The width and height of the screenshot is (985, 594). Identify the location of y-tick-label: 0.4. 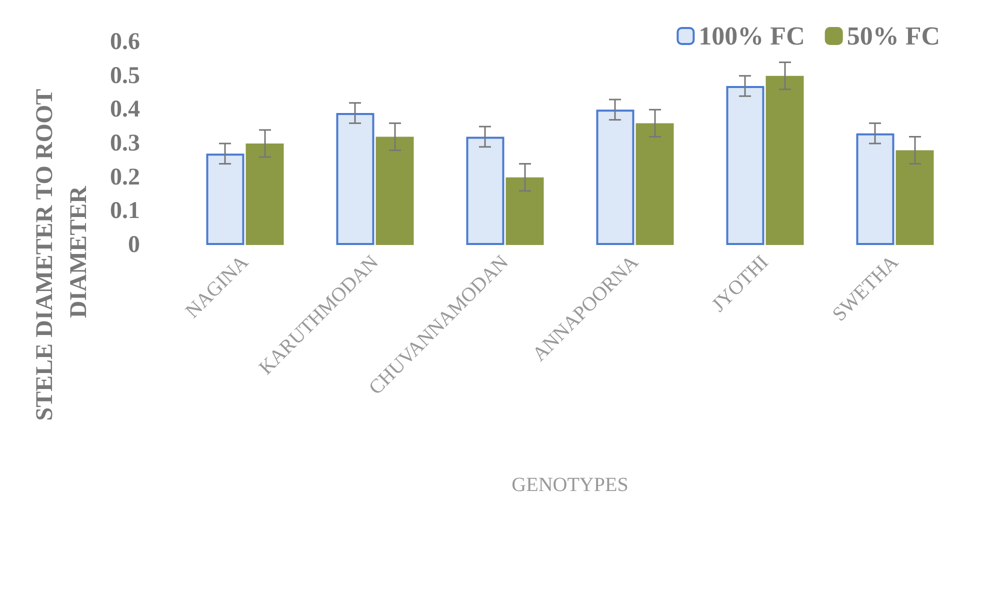
(125, 109).